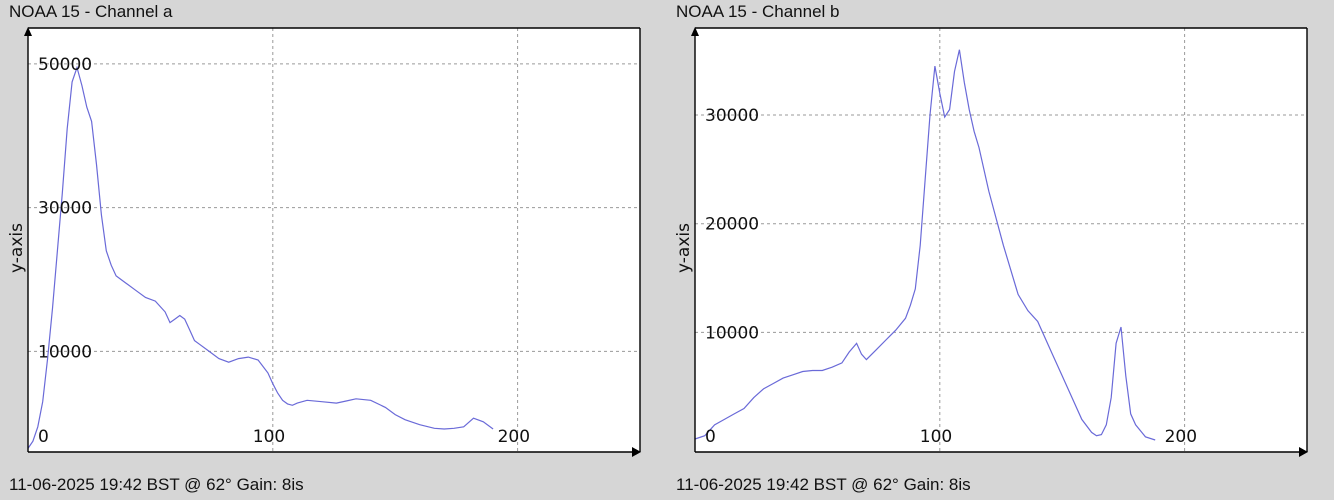  I want to click on y-tick-label: 50000, so click(65, 65).